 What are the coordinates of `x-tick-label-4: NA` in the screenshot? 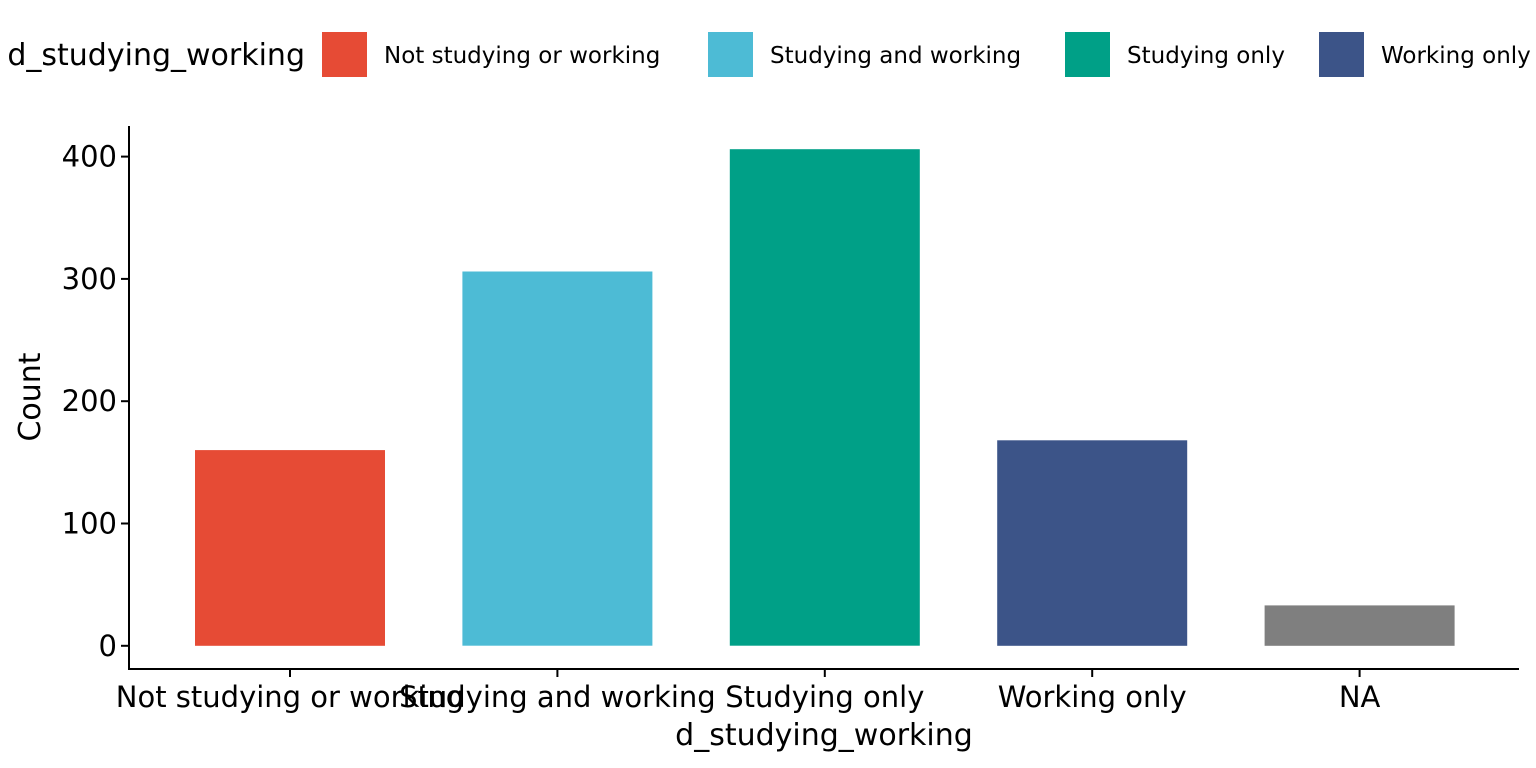 It's located at (1360, 697).